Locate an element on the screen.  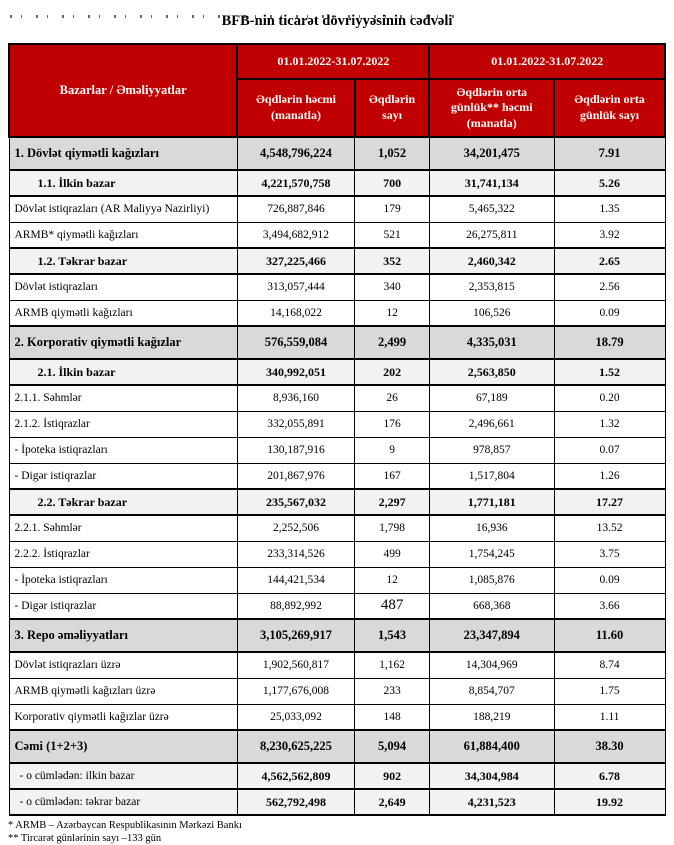
cell-deal-count: 233 is located at coordinates (392, 691).